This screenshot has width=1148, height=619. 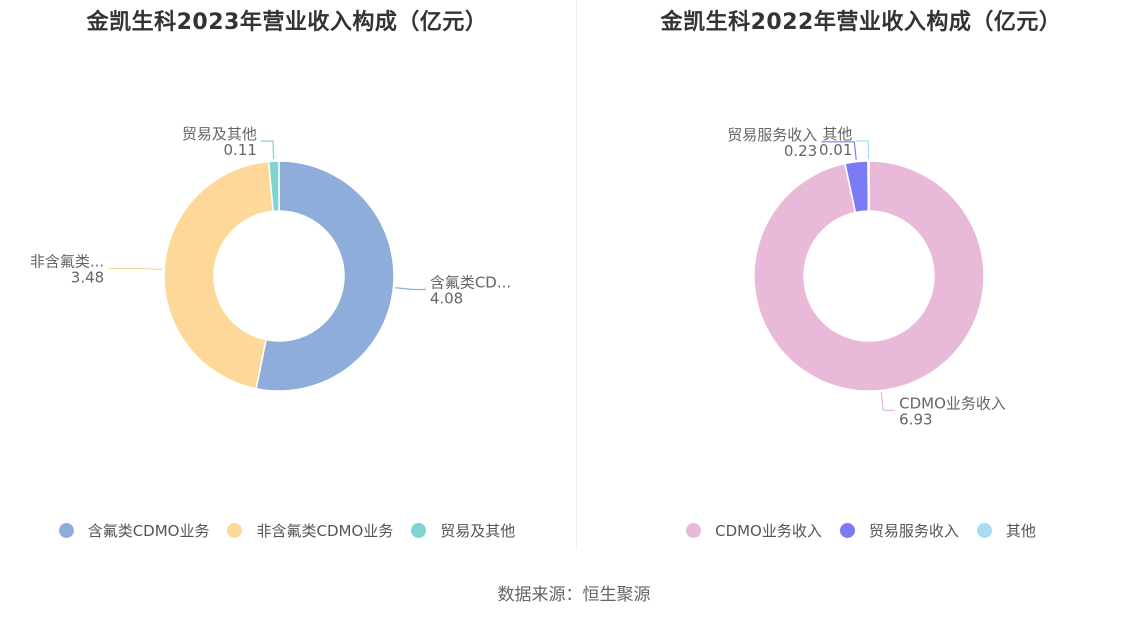 I want to click on slice-label-value: 0.11, so click(x=240, y=150).